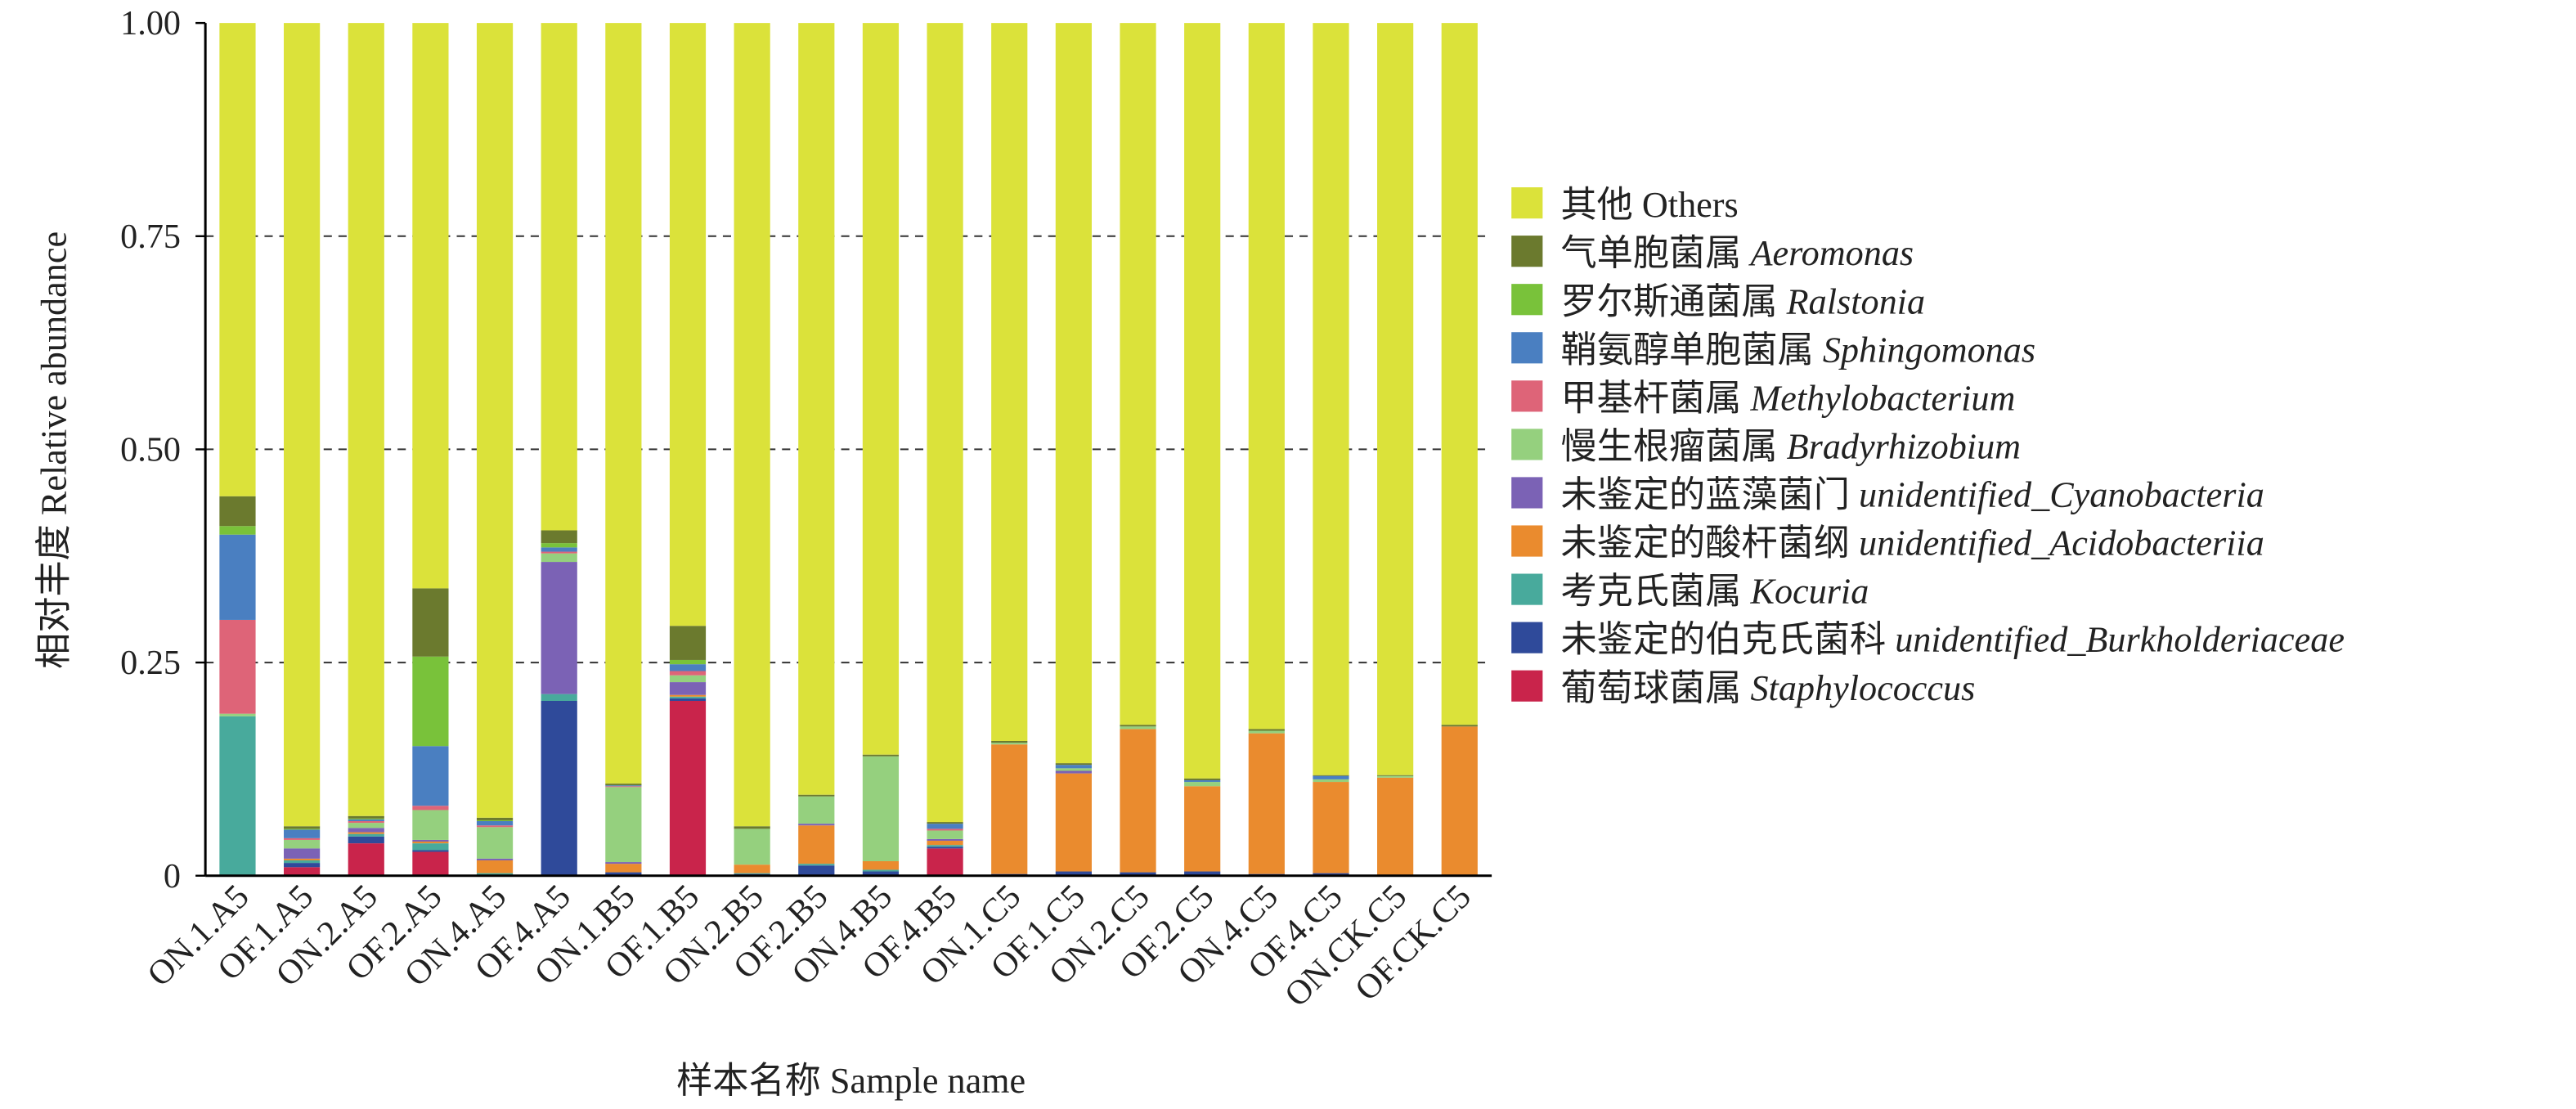 The image size is (2576, 1109). What do you see at coordinates (151, 450) in the screenshot?
I see `y-tick-label: 0.50` at bounding box center [151, 450].